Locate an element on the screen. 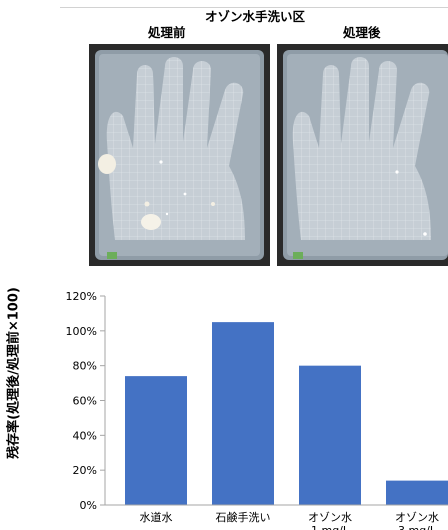 This screenshot has height=530, width=448. before-label: 処理前 is located at coordinates (167, 32).